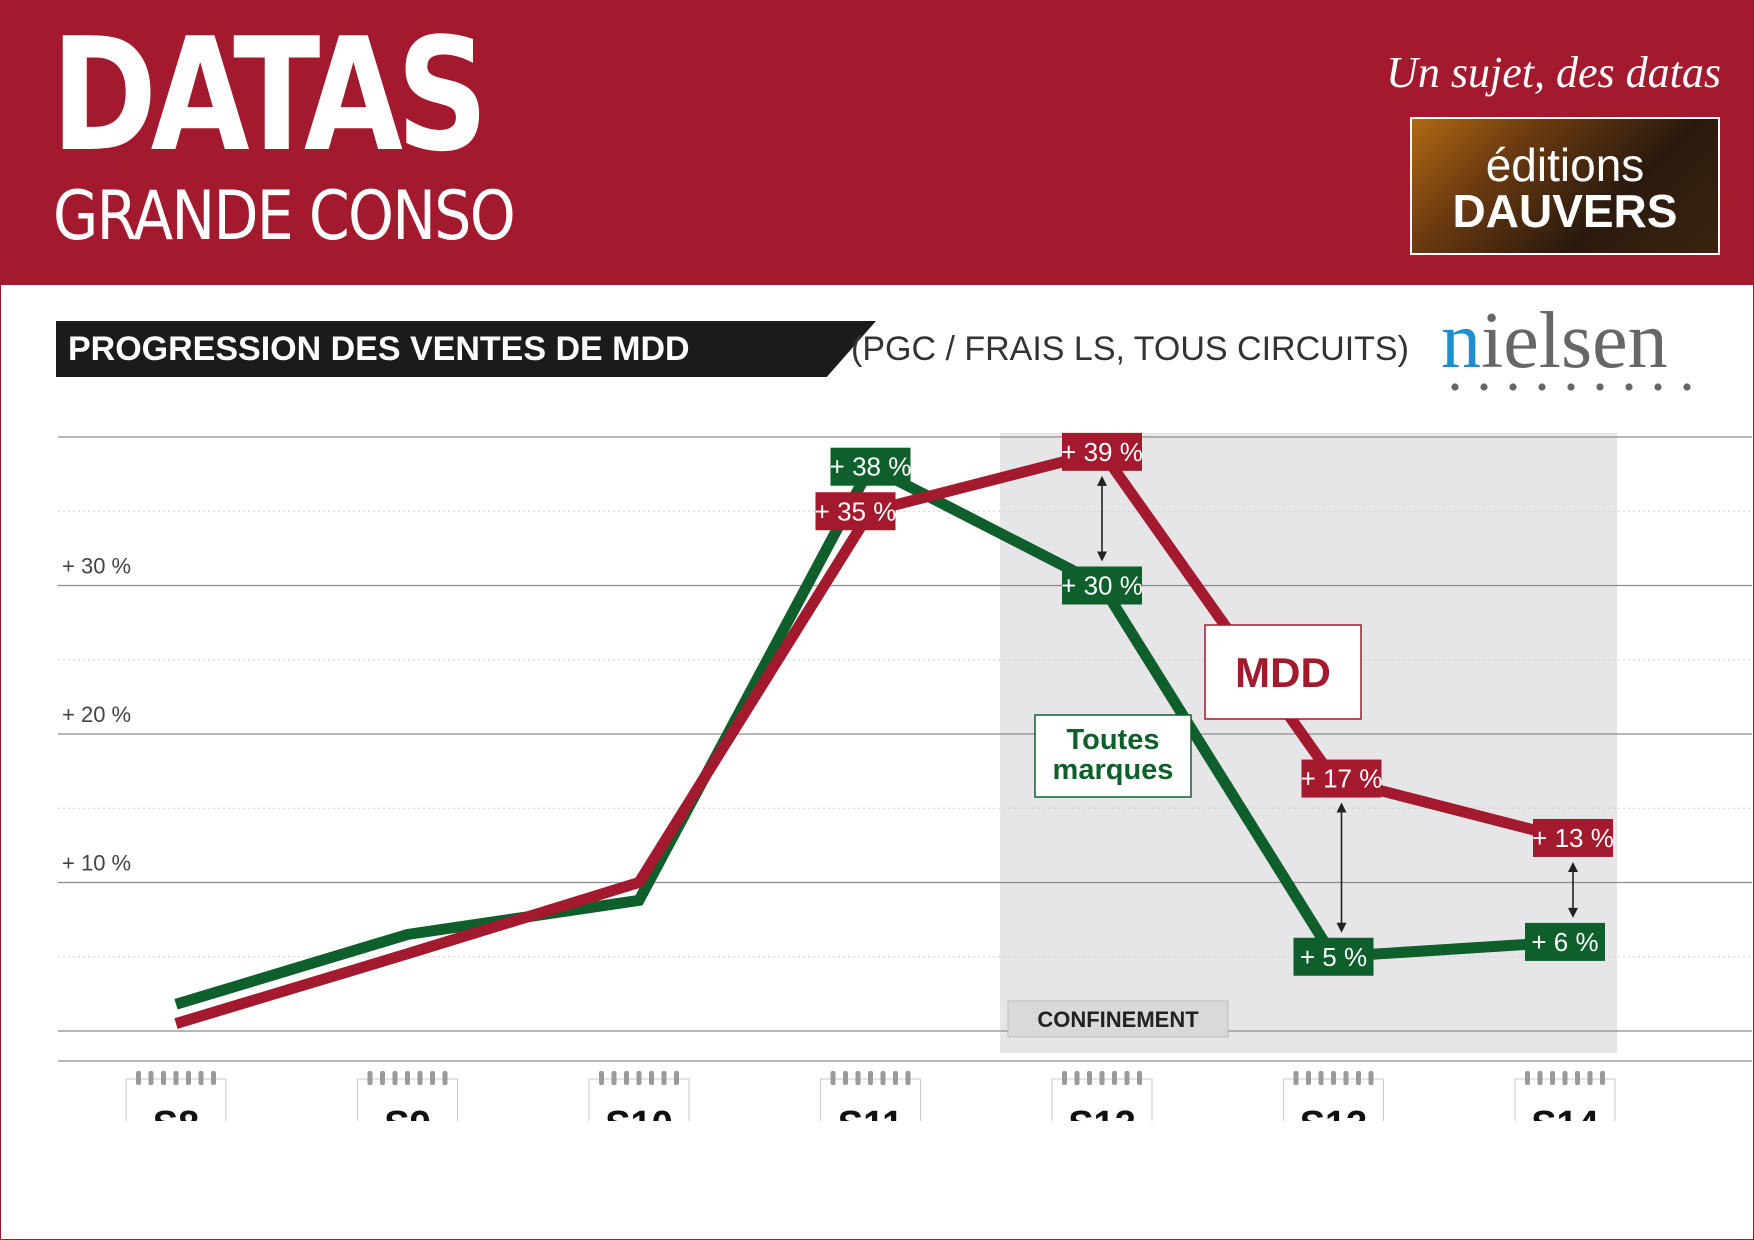 The width and height of the screenshot is (1754, 1240). Describe the element at coordinates (407, 1096) in the screenshot. I see `calendar-icon: S9` at that location.